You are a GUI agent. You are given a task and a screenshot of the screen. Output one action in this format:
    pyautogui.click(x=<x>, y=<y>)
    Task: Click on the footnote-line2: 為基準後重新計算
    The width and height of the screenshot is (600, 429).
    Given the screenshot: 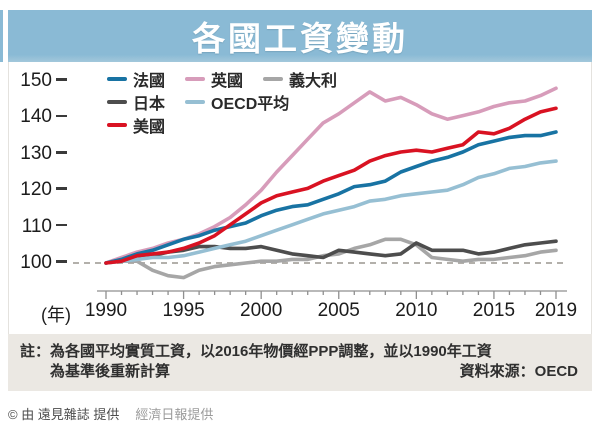 What is the action you would take?
    pyautogui.click(x=110, y=371)
    